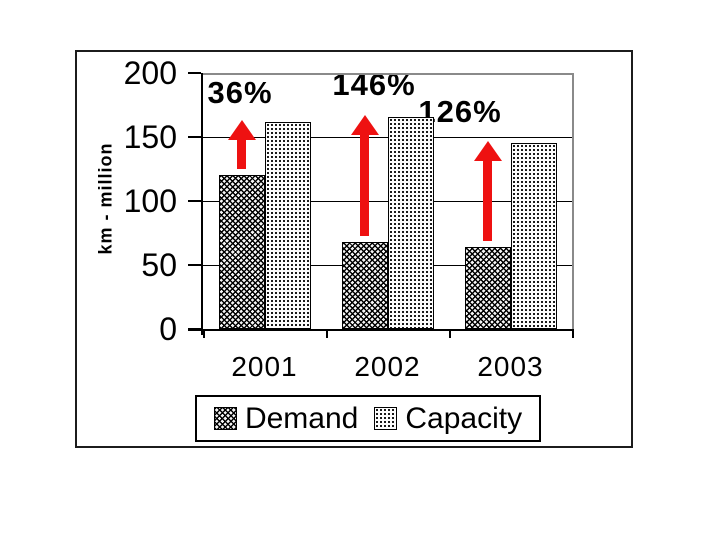 This screenshot has width=720, height=540. I want to click on growth-arrow-2002, so click(364, 175).